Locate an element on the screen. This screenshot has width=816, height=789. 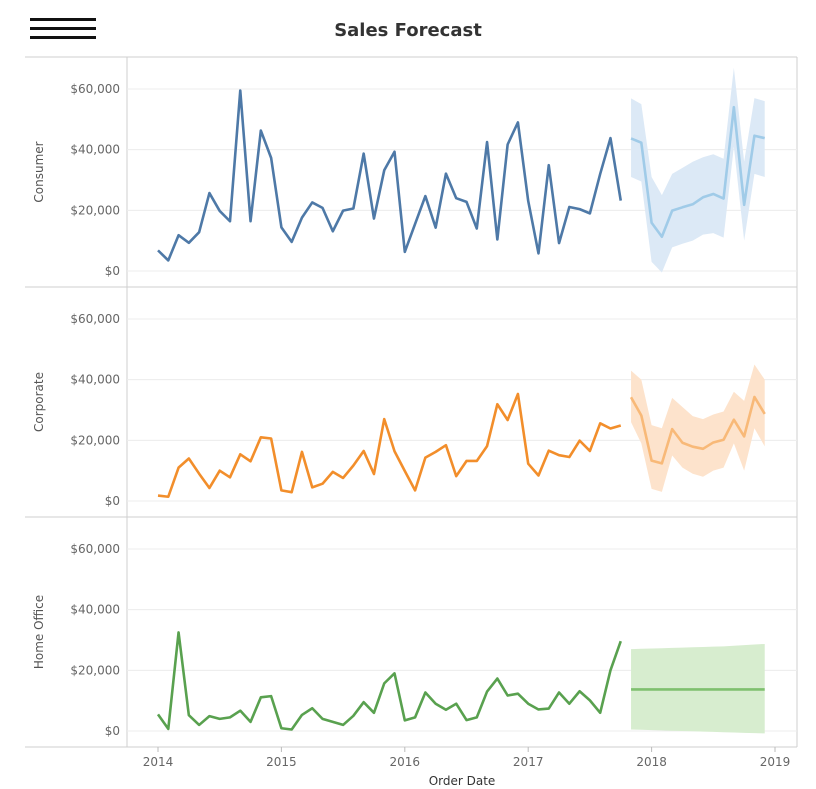
x-tick-label: 2015 is located at coordinates (281, 762).